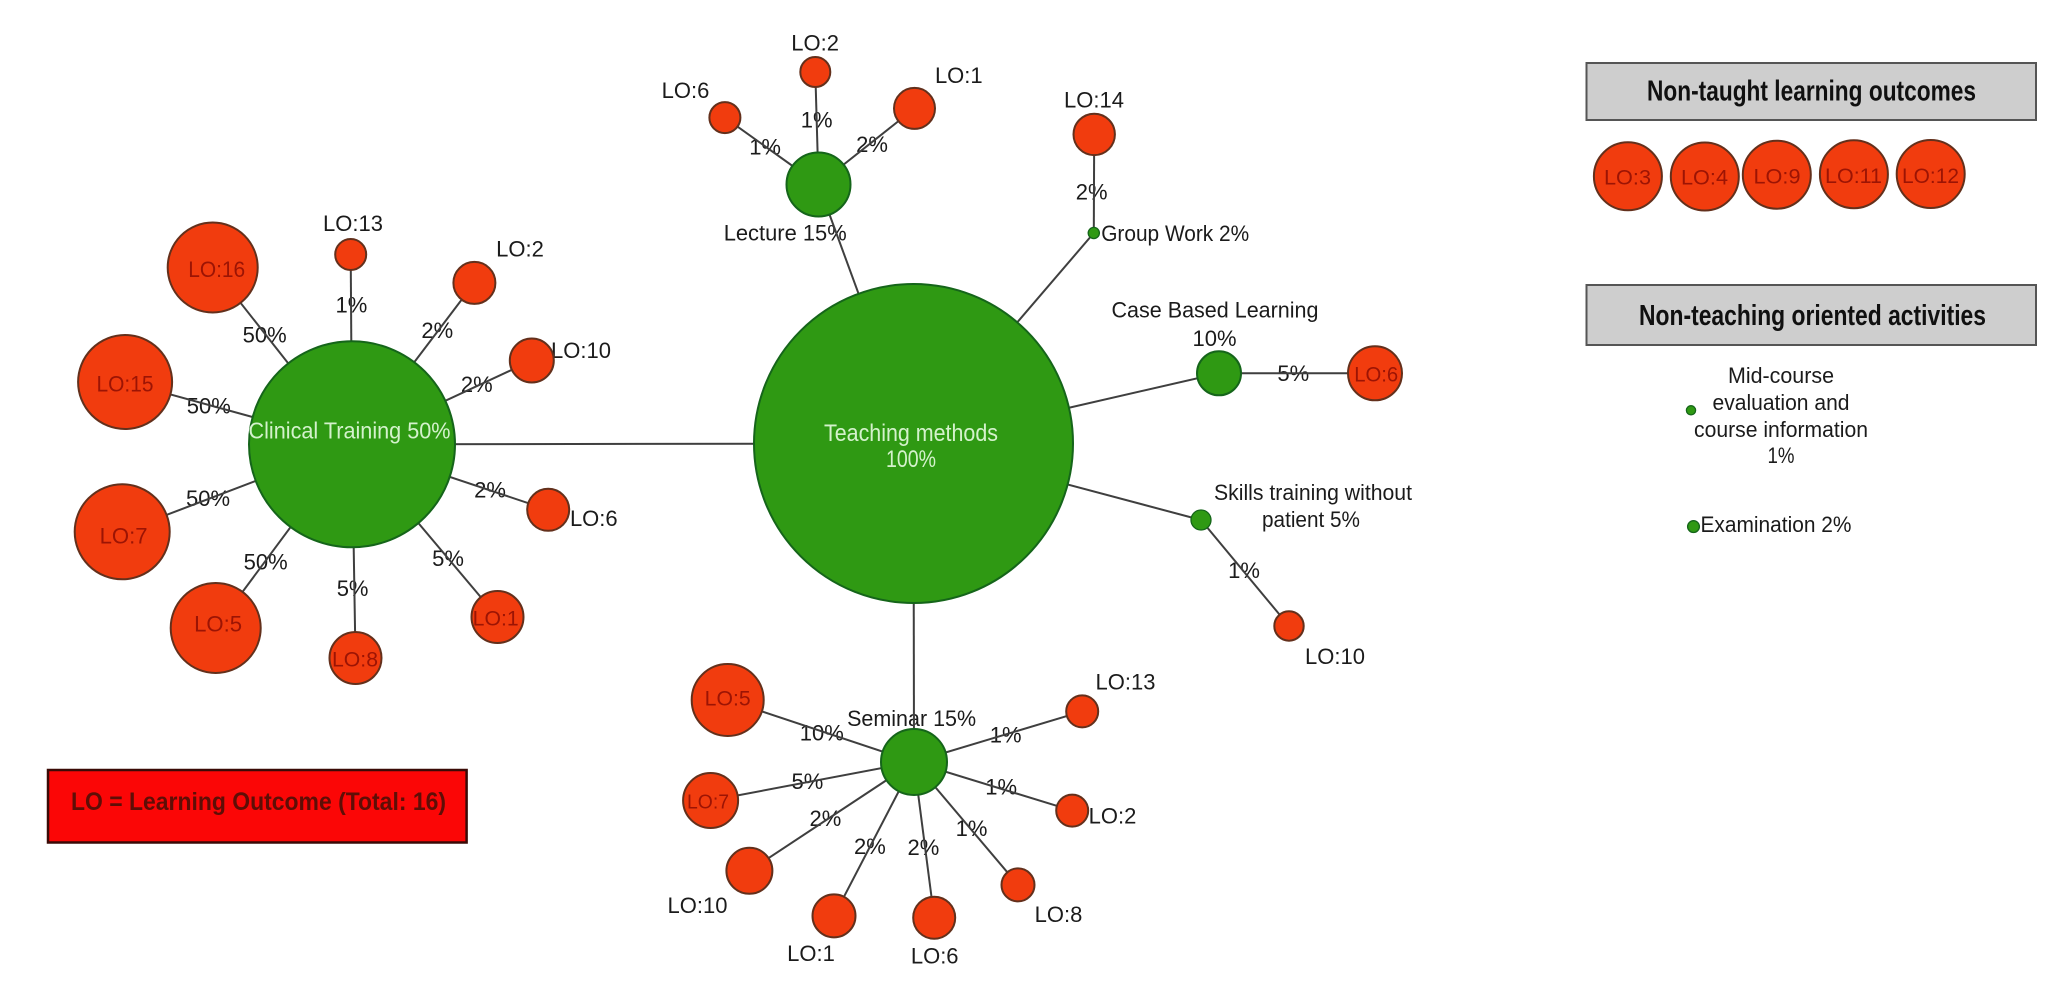 This screenshot has height=1006, width=2059. I want to click on svg-text: evaluation and, so click(1781, 402).